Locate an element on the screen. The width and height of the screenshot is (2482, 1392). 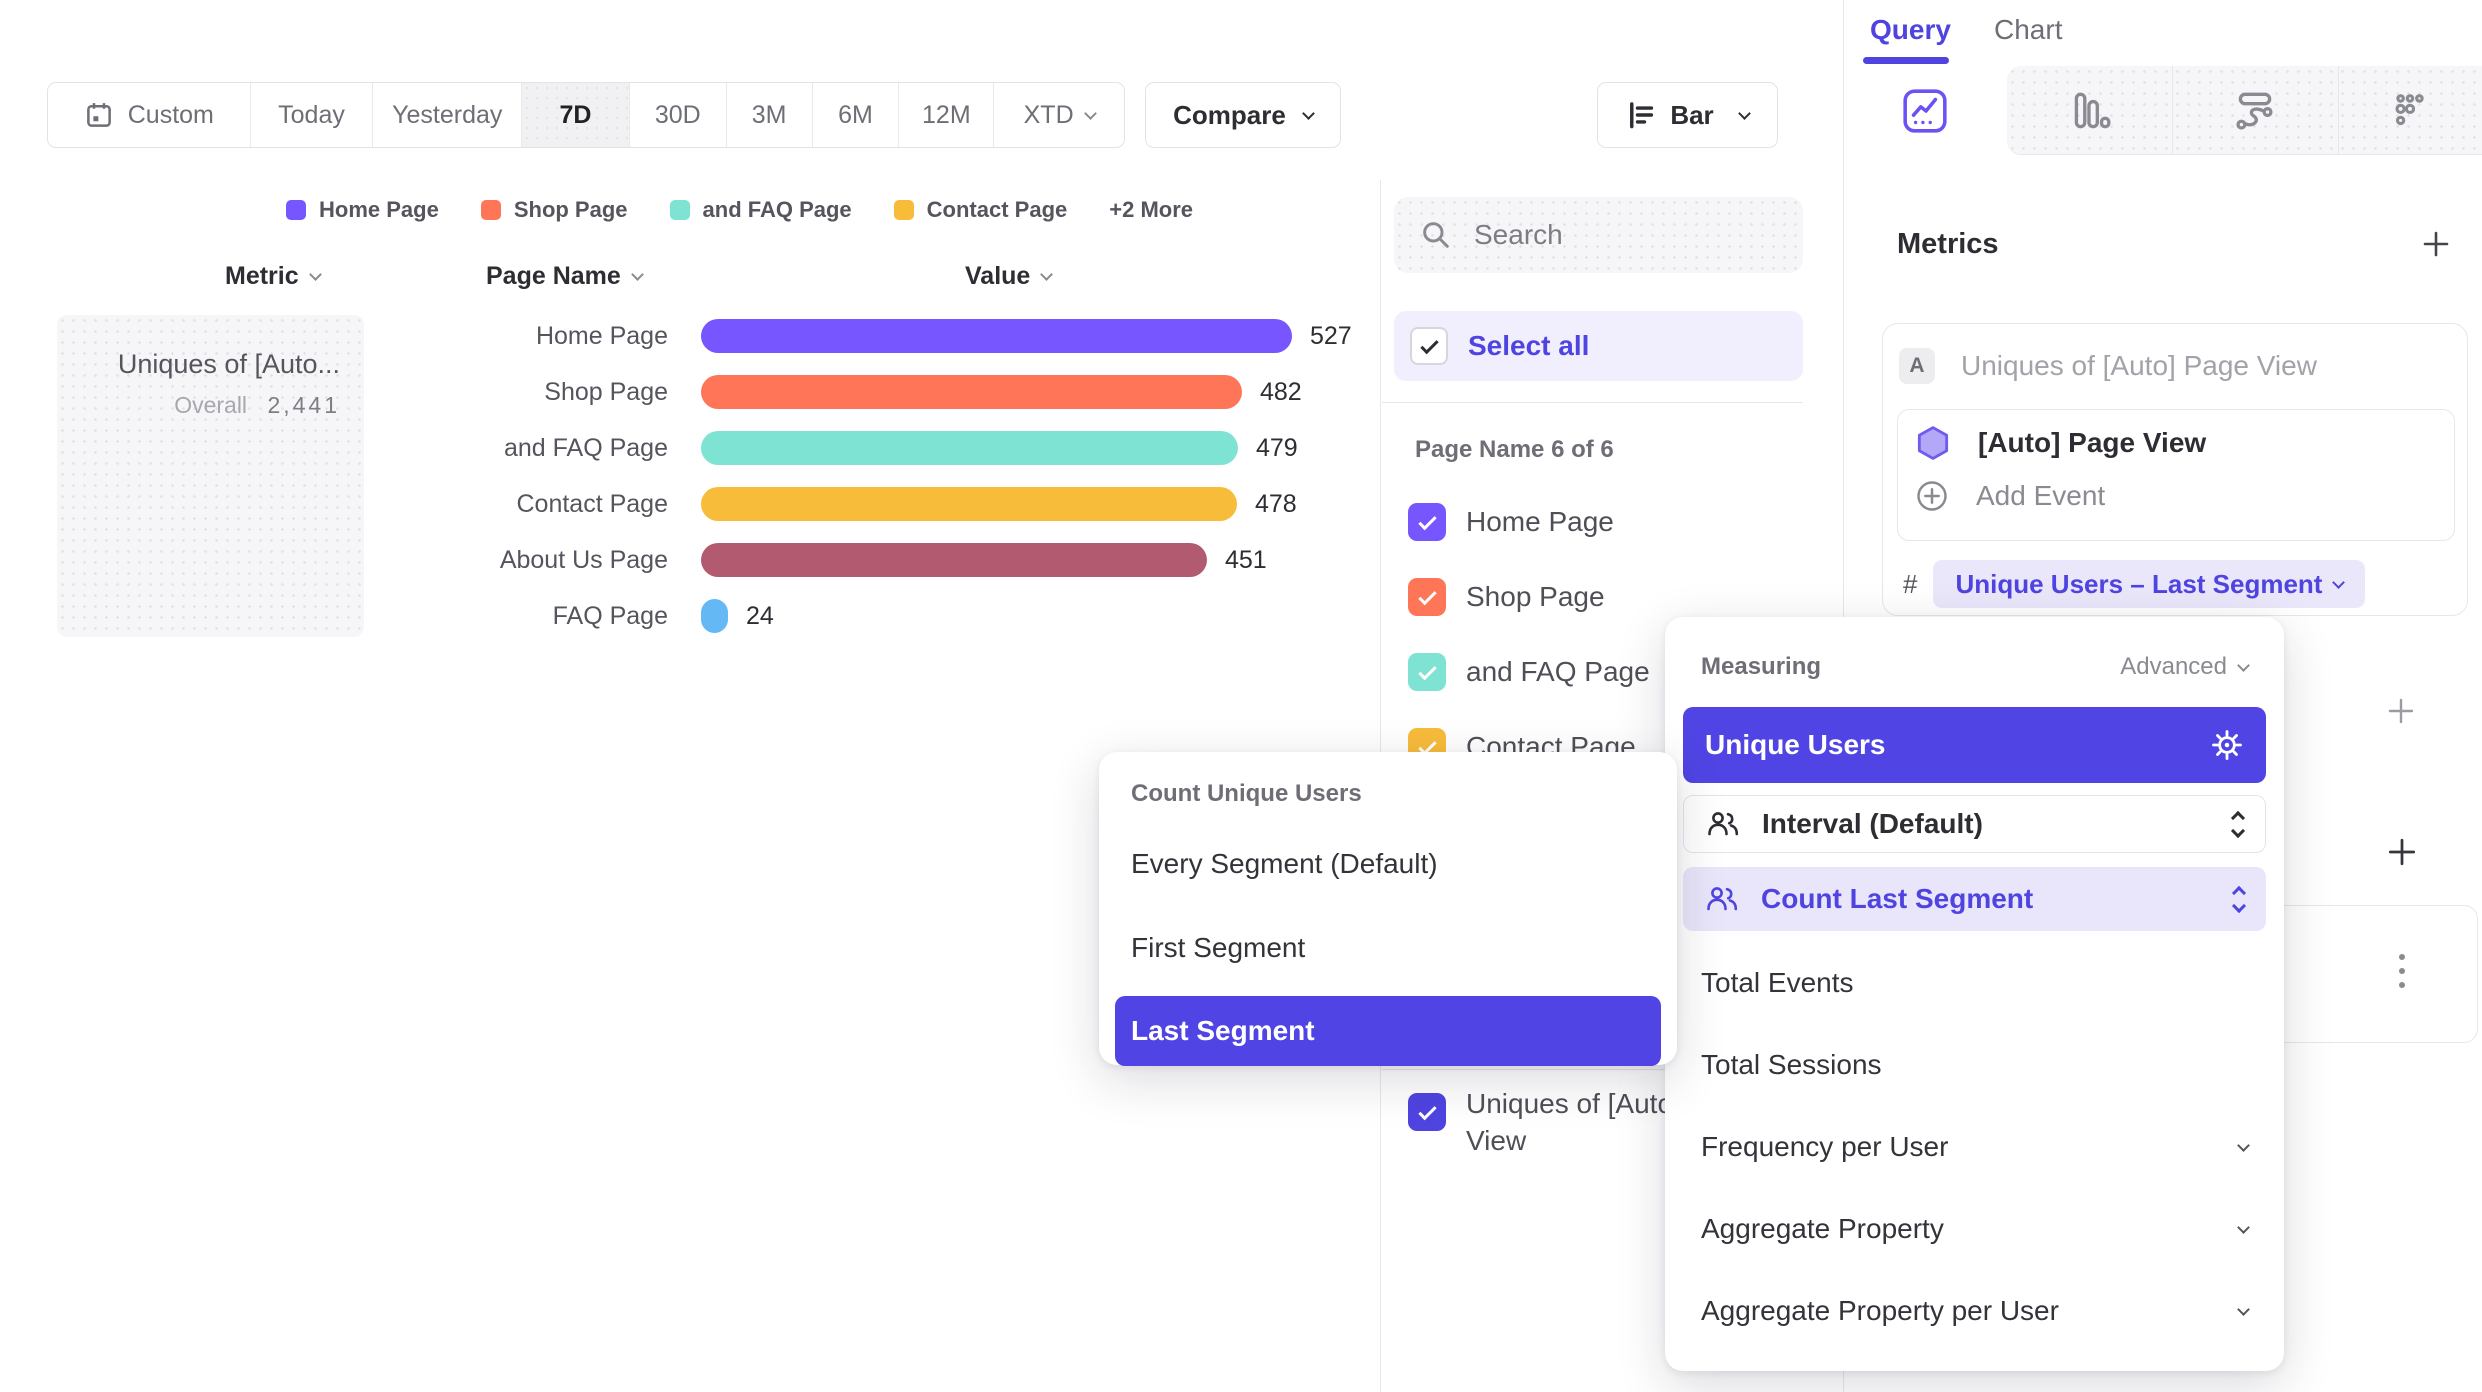
last-segment-label: Last Segment is located at coordinates (1223, 1030).